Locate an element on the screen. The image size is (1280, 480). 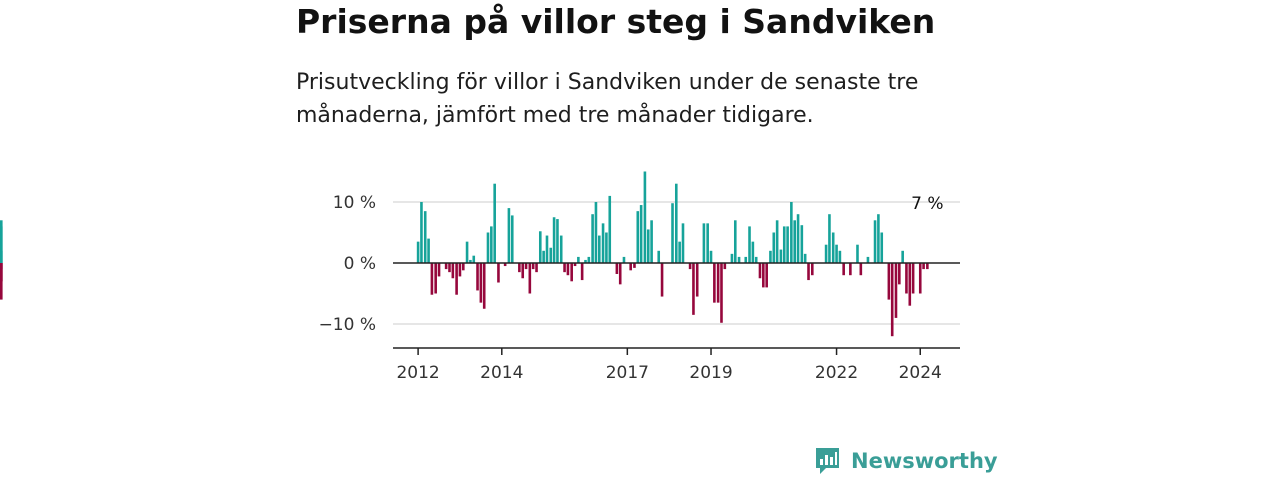
axes is located at coordinates (676, 305).